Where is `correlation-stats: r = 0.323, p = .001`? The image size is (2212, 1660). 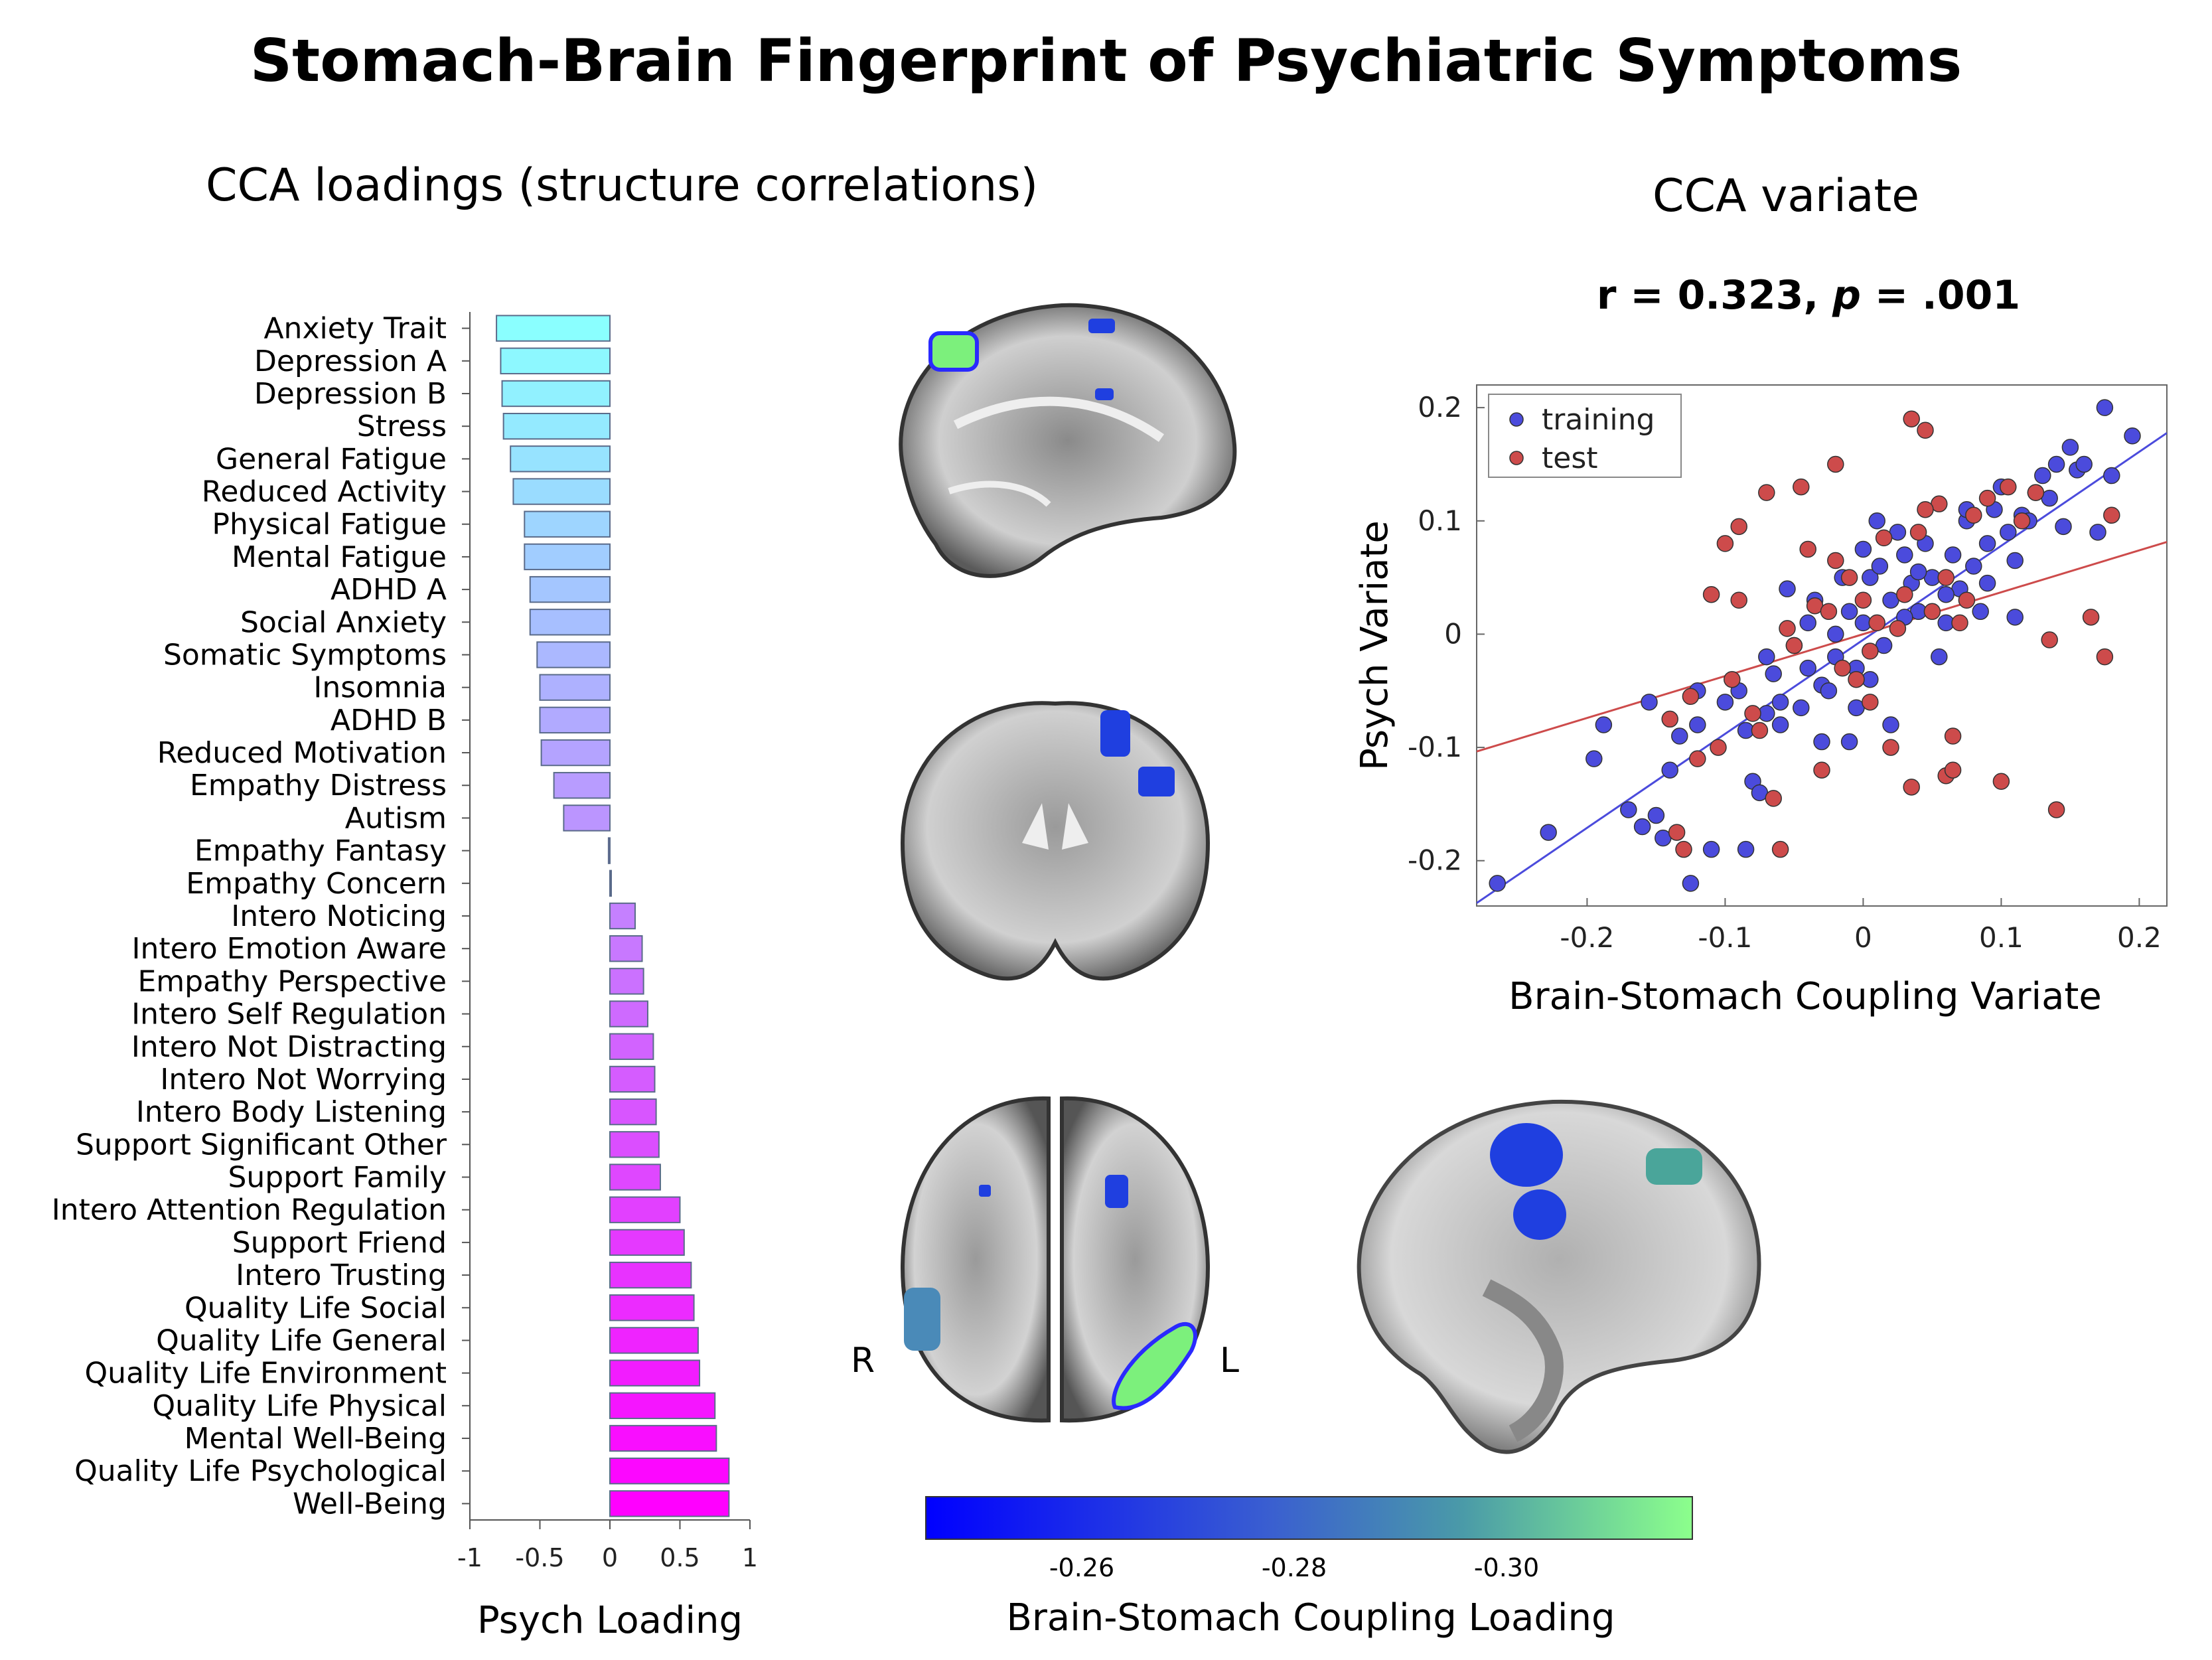 correlation-stats: r = 0.323, p = .001 is located at coordinates (1809, 295).